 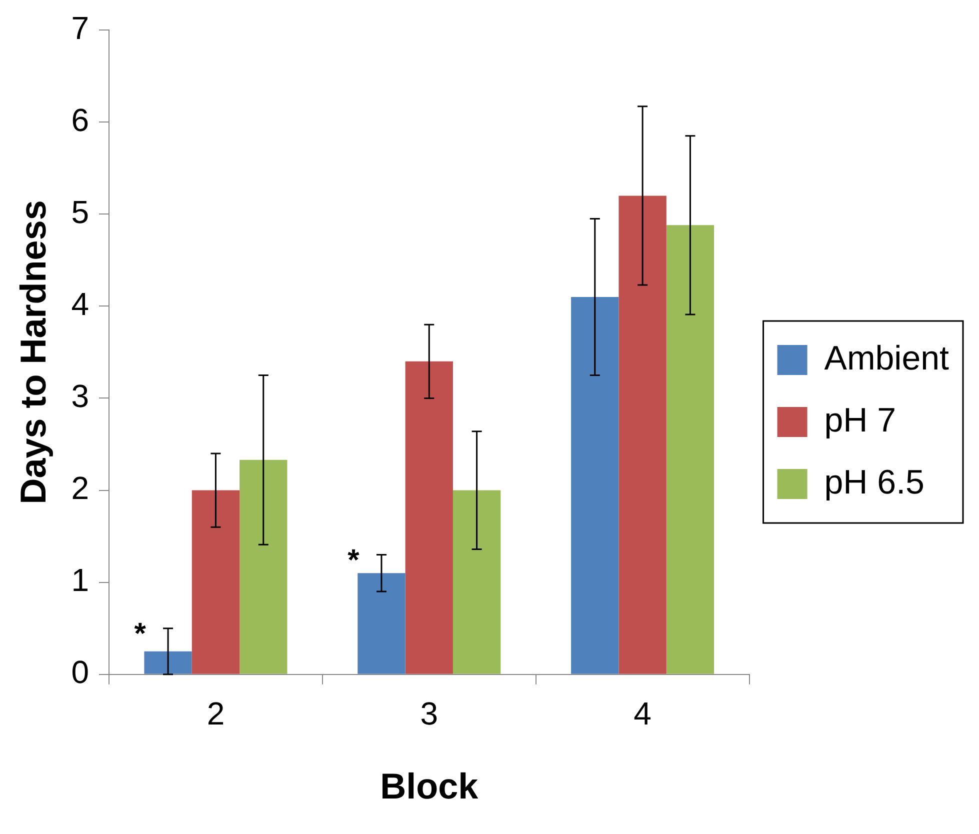 I want to click on legend-label: pH 7, so click(x=860, y=420).